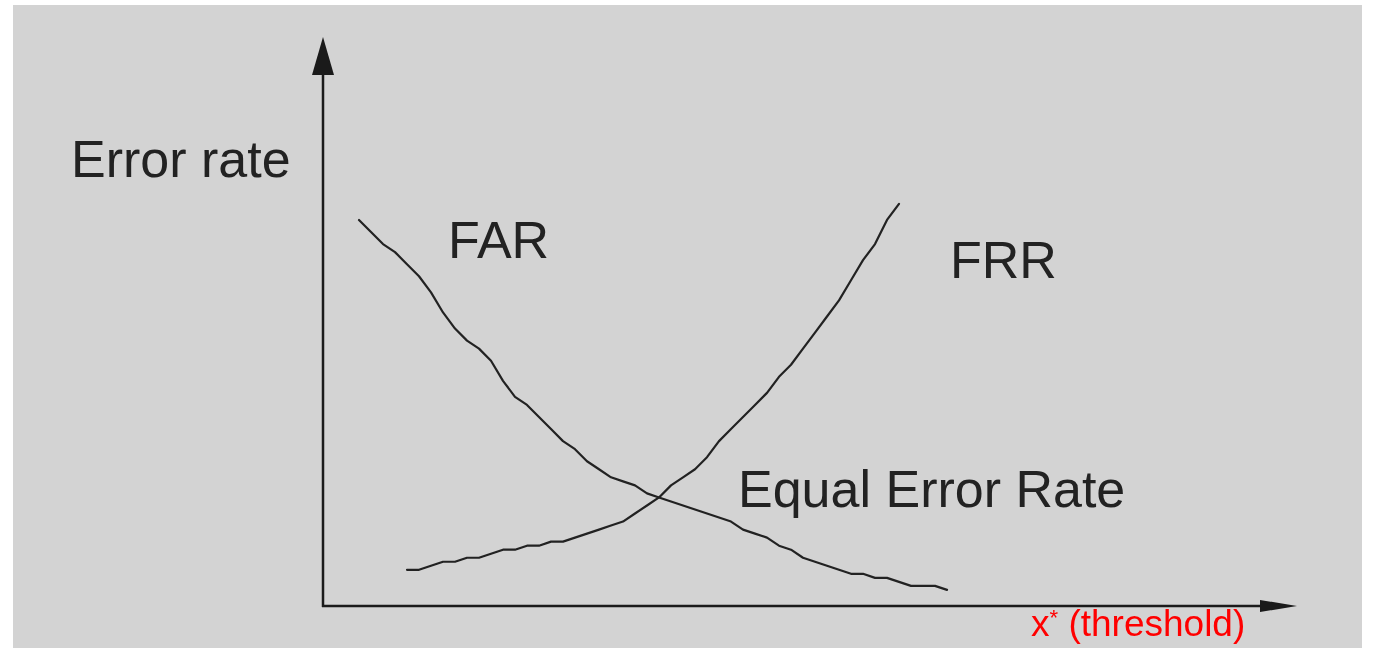 This screenshot has width=1374, height=652. Describe the element at coordinates (499, 239) in the screenshot. I see `series-label: FAR` at that location.